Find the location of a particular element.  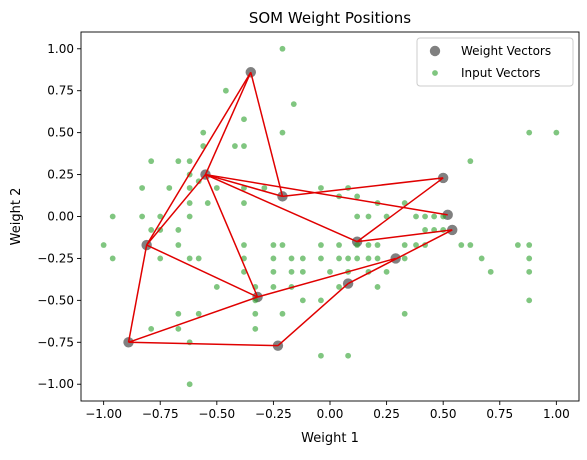

x-tick-label: −0.25 is located at coordinates (273, 414).